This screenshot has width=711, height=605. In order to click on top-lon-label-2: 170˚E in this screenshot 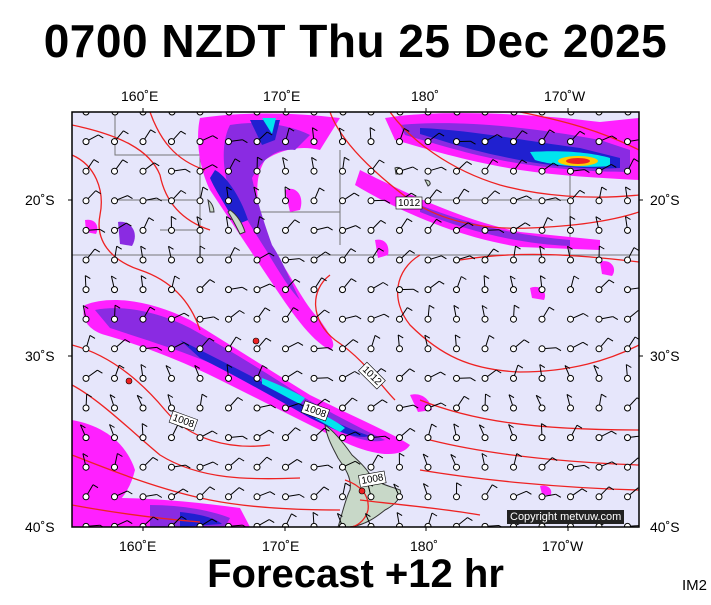, I will do `click(281, 96)`.